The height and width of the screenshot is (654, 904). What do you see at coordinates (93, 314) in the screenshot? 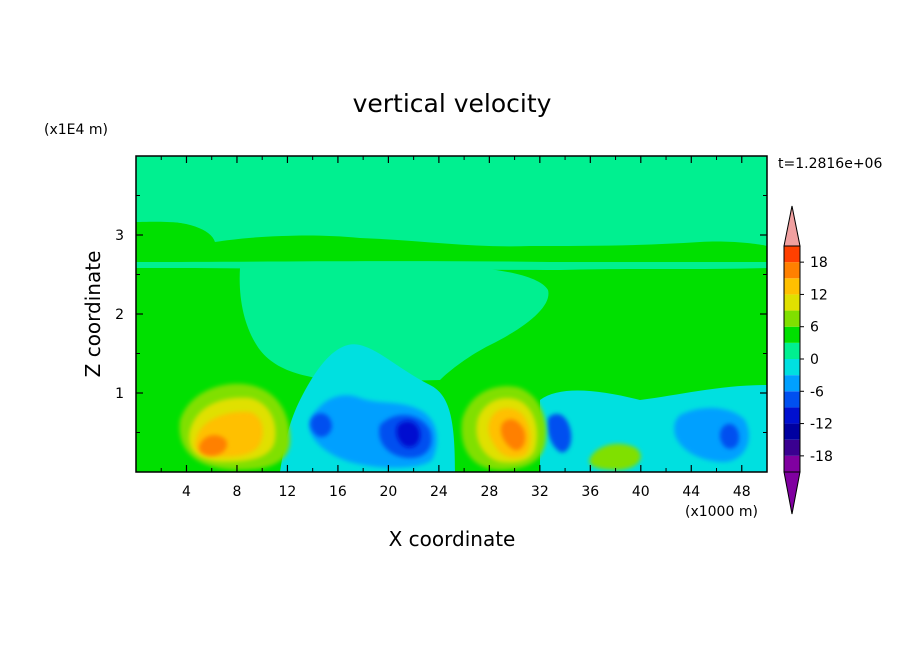
I see `y-axis-title: Z coordinate` at bounding box center [93, 314].